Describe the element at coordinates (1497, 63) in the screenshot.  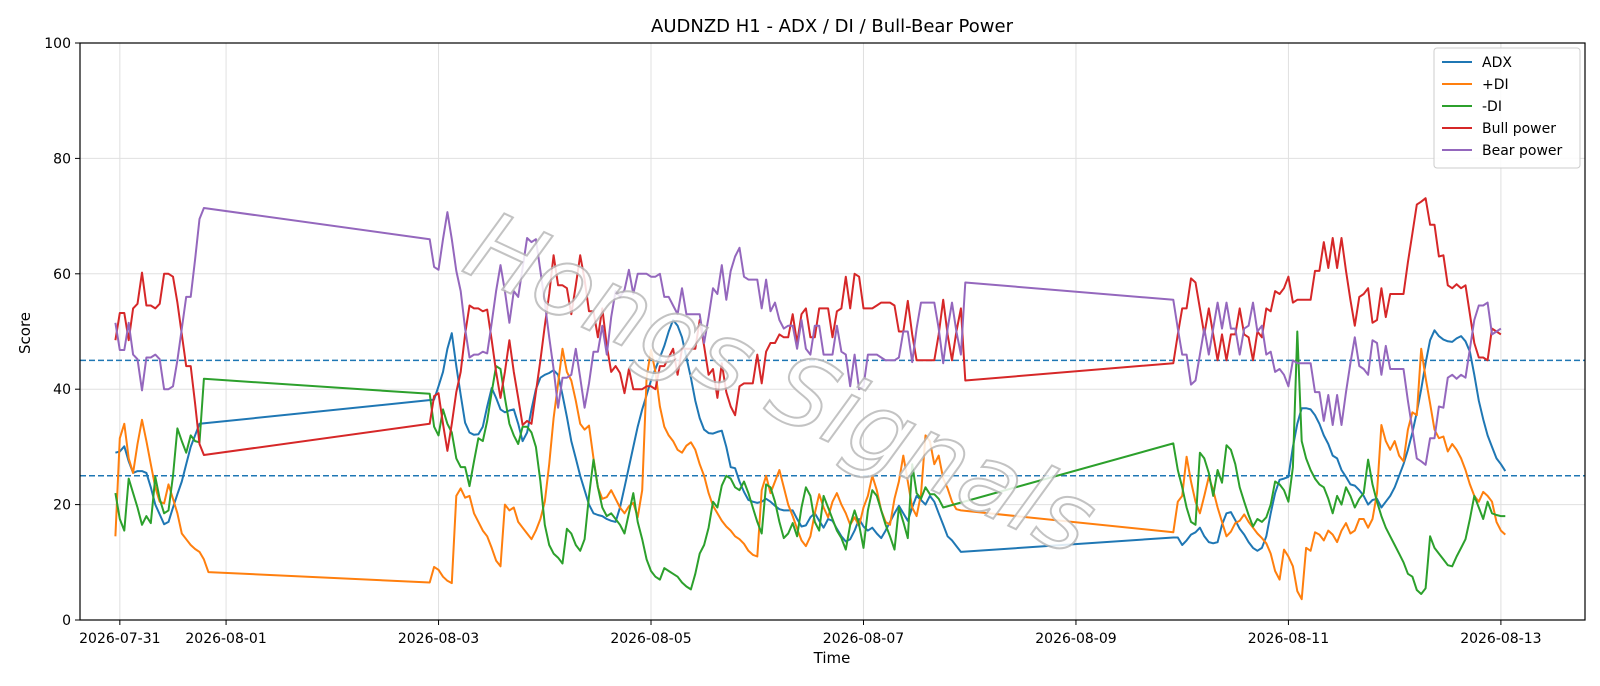
I see `legend-label: ADX` at that location.